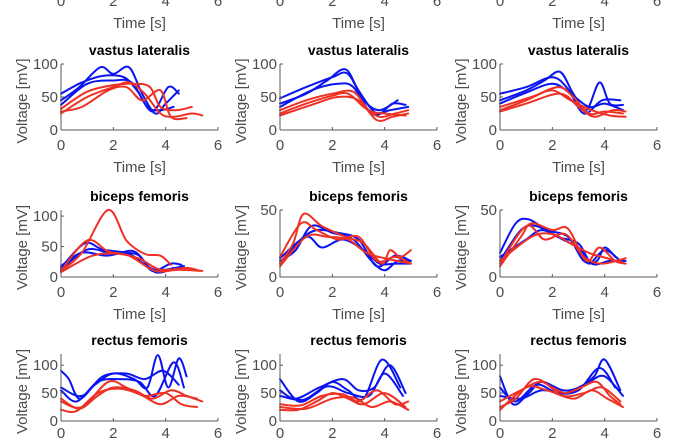  What do you see at coordinates (139, 196) in the screenshot?
I see `subplot-title: biceps femoris` at bounding box center [139, 196].